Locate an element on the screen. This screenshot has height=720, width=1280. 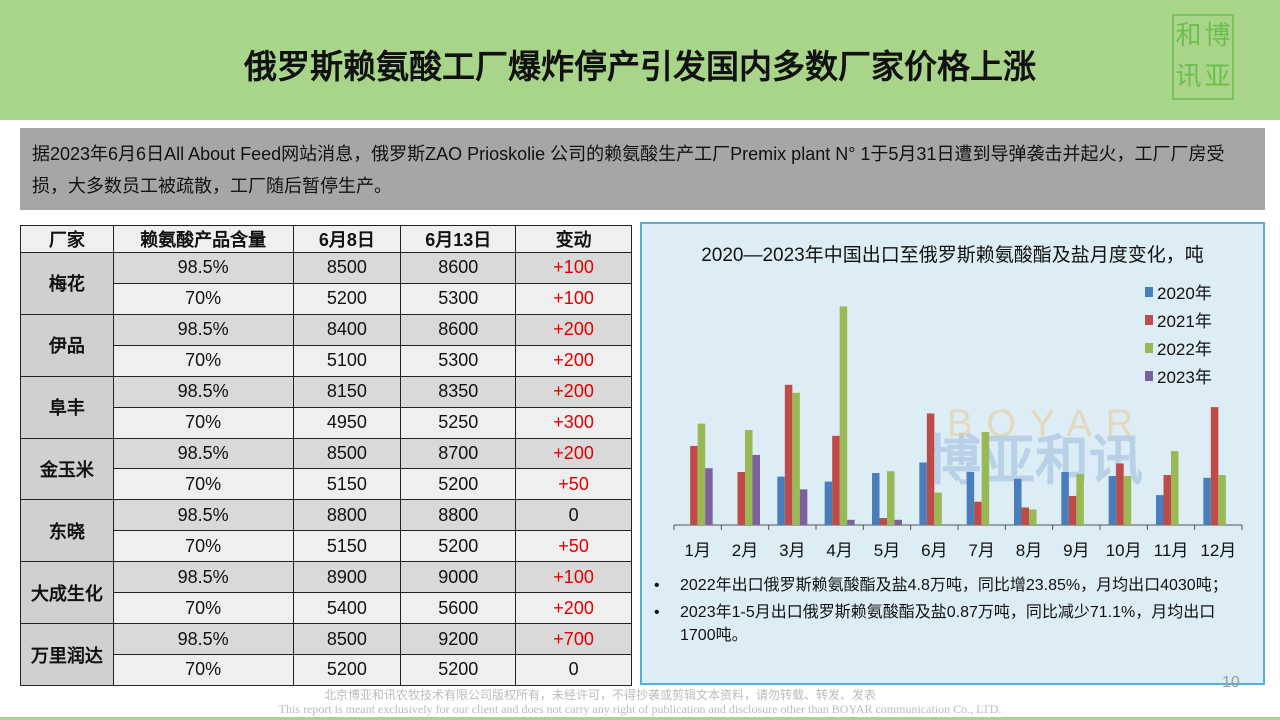
table-row: 梅花 98.5% 8500 8600 +100 is located at coordinates (326, 283).